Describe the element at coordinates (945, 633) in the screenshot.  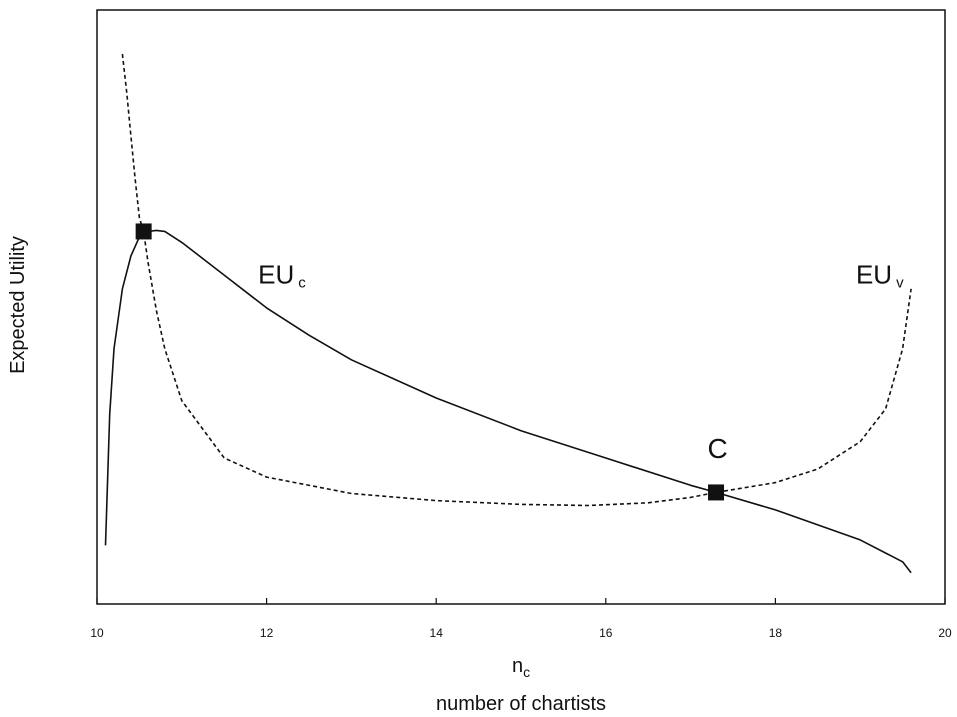
I see `x-tick-label: 20` at that location.